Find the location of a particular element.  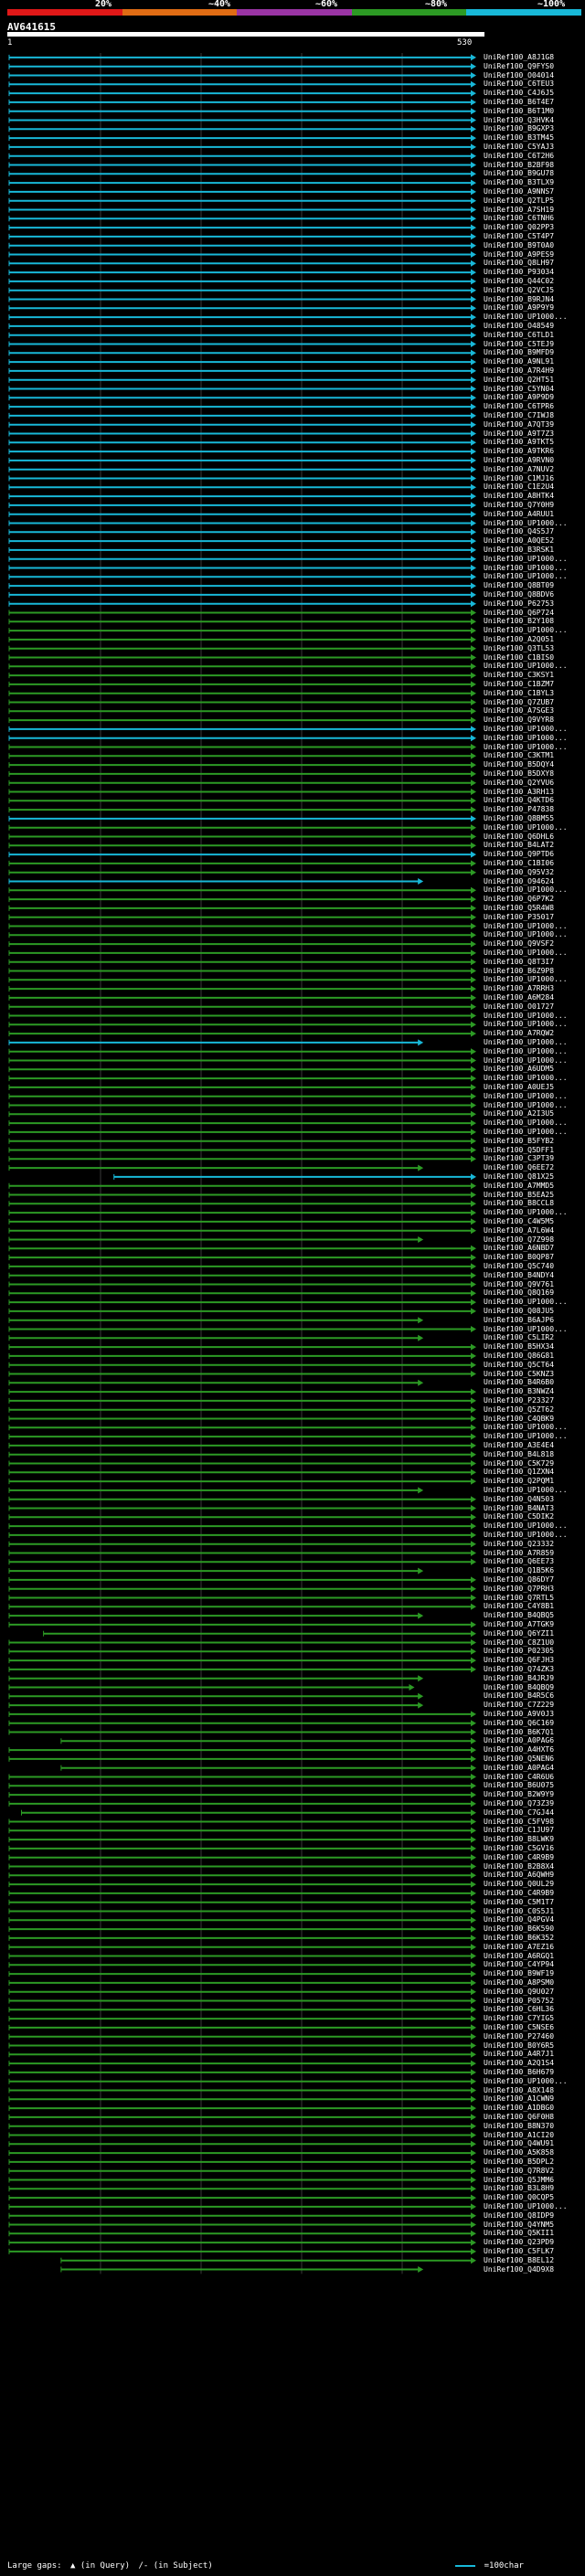

hit-label: UniRef100_A1DBG0 is located at coordinates (519, 2108).